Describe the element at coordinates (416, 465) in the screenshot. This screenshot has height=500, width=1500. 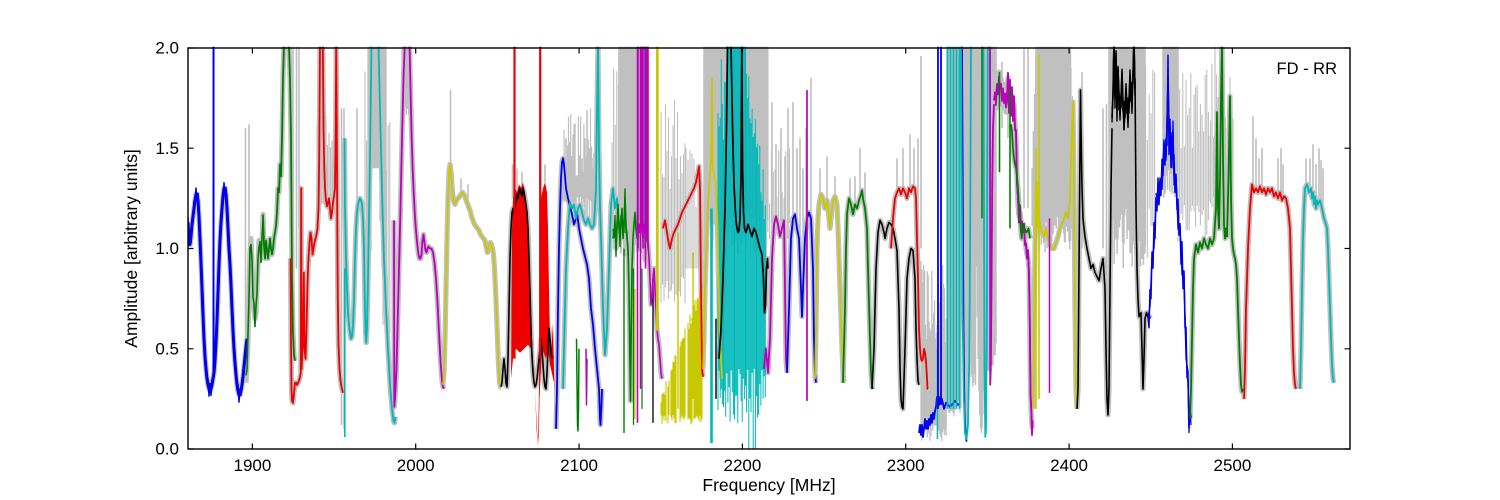
I see `svg-text: 2000` at that location.